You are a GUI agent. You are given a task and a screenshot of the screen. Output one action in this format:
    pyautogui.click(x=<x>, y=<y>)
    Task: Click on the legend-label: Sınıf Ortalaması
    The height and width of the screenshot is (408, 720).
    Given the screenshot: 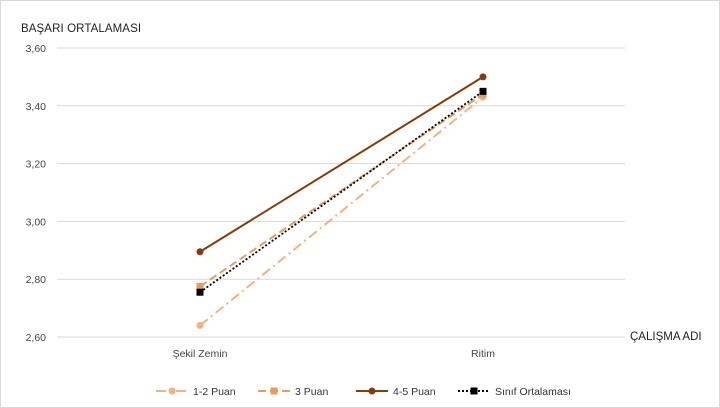 What is the action you would take?
    pyautogui.click(x=533, y=392)
    